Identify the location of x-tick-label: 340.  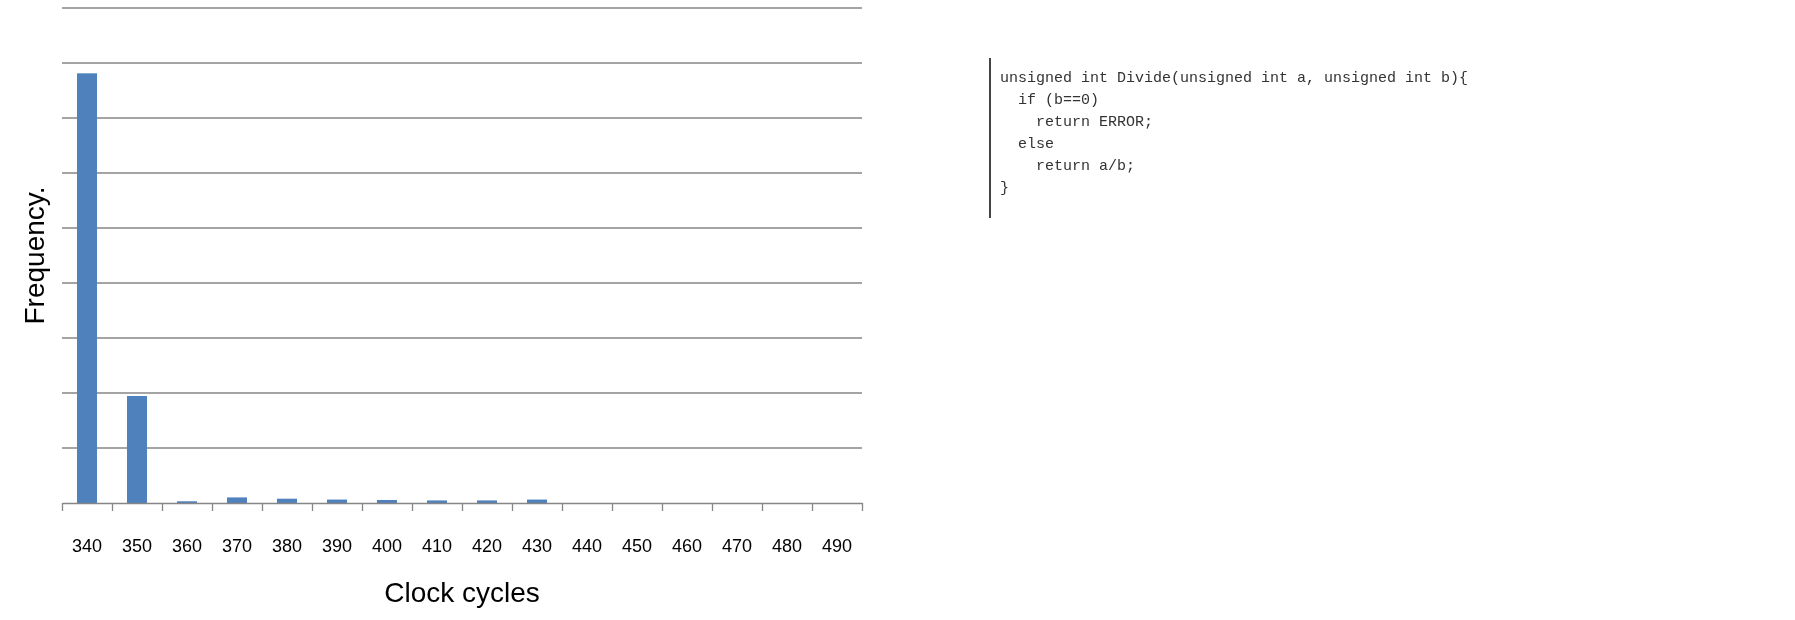
(87, 546).